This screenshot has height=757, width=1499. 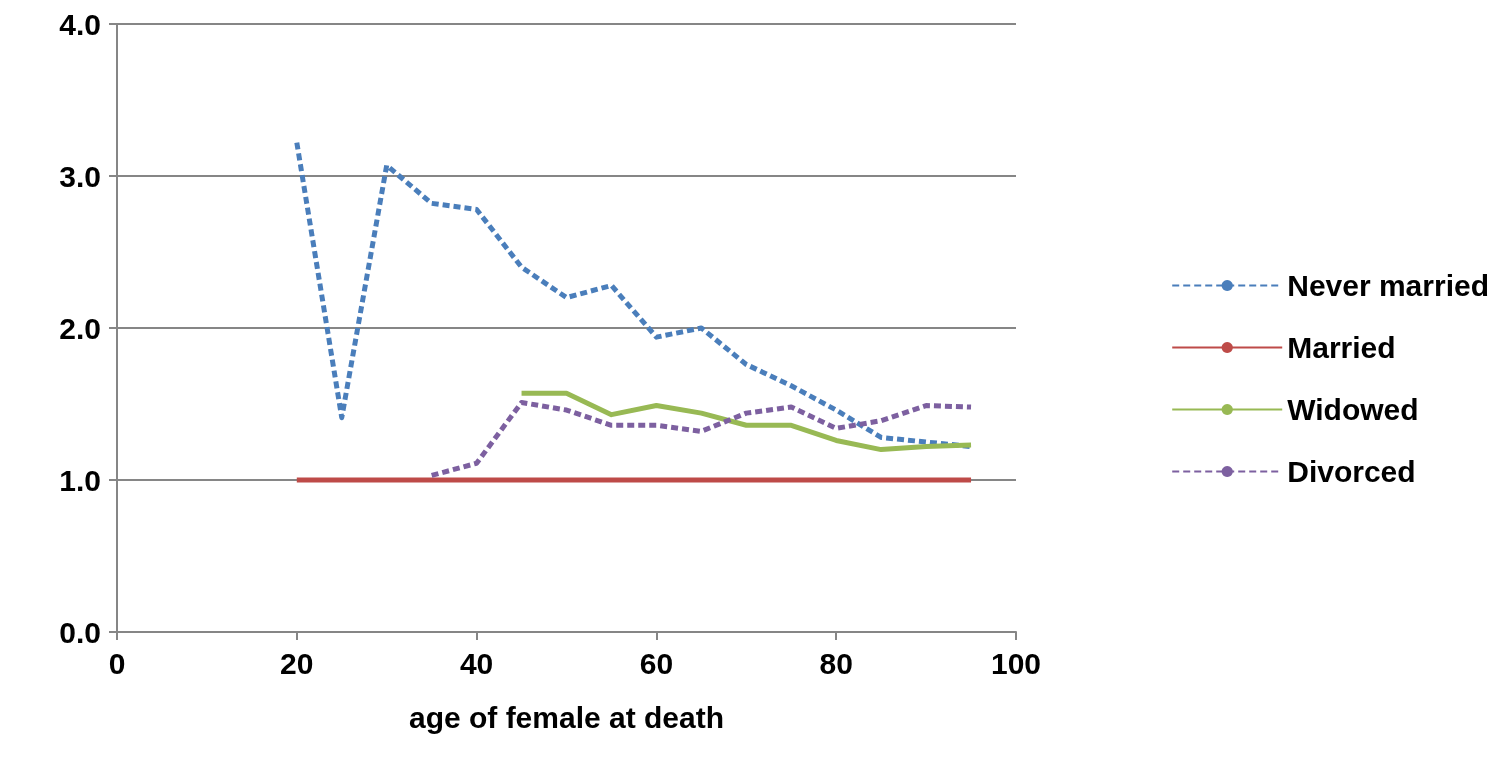 I want to click on x-tick-label: 100, so click(x=1016, y=663).